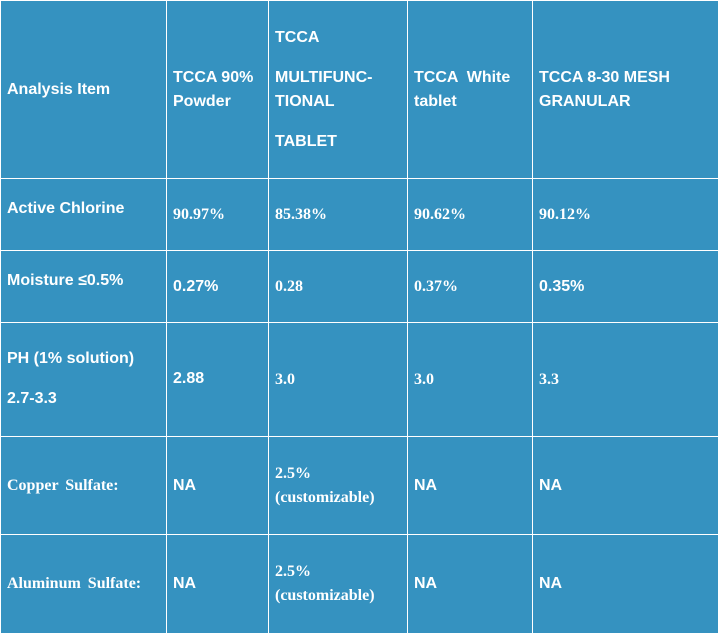  I want to click on value-ph-powder: 2.88, so click(218, 380).